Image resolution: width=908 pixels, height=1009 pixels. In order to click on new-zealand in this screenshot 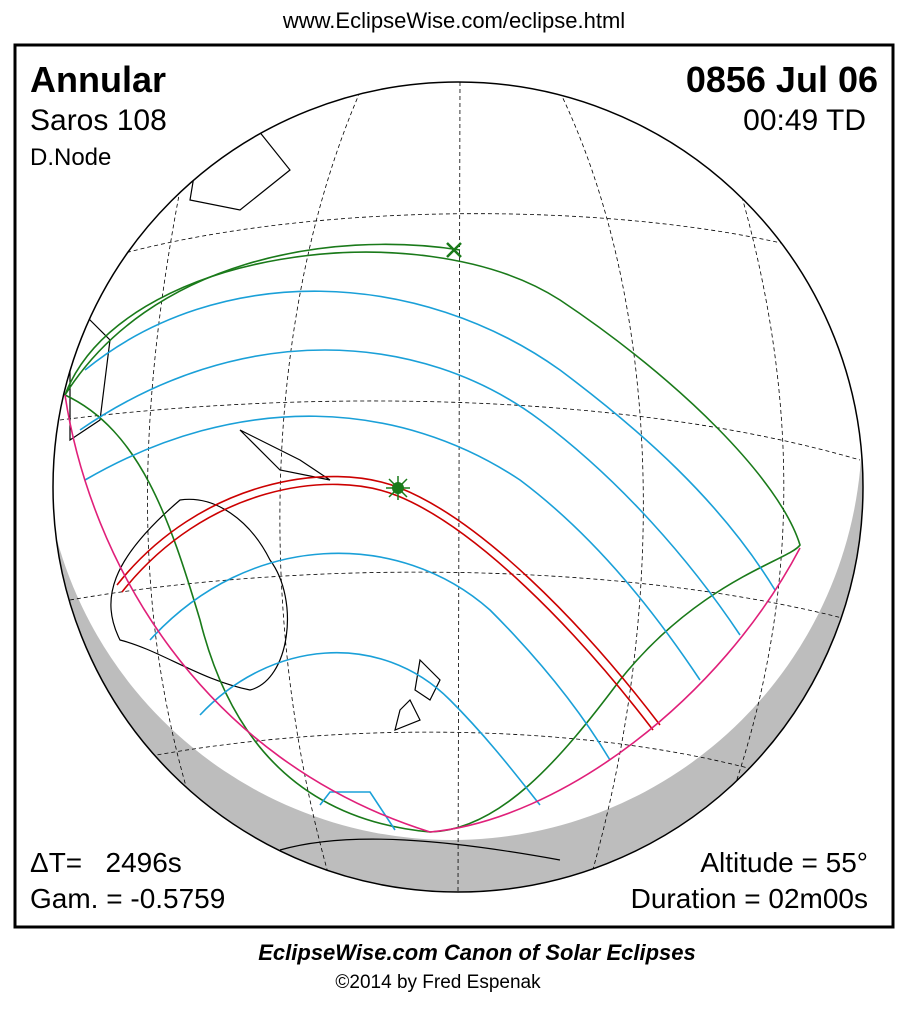, I will do `click(417, 694)`.